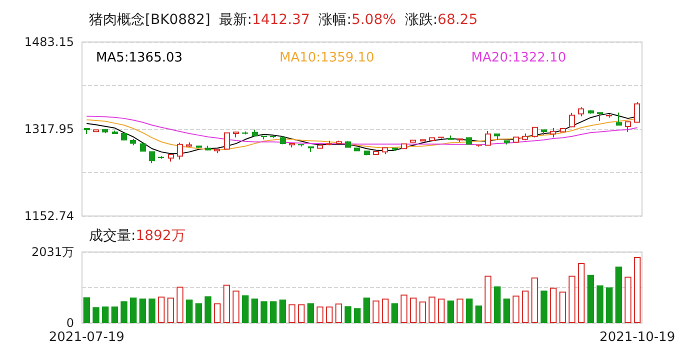  I want to click on y-tick-label: 1152.74, so click(49, 216).